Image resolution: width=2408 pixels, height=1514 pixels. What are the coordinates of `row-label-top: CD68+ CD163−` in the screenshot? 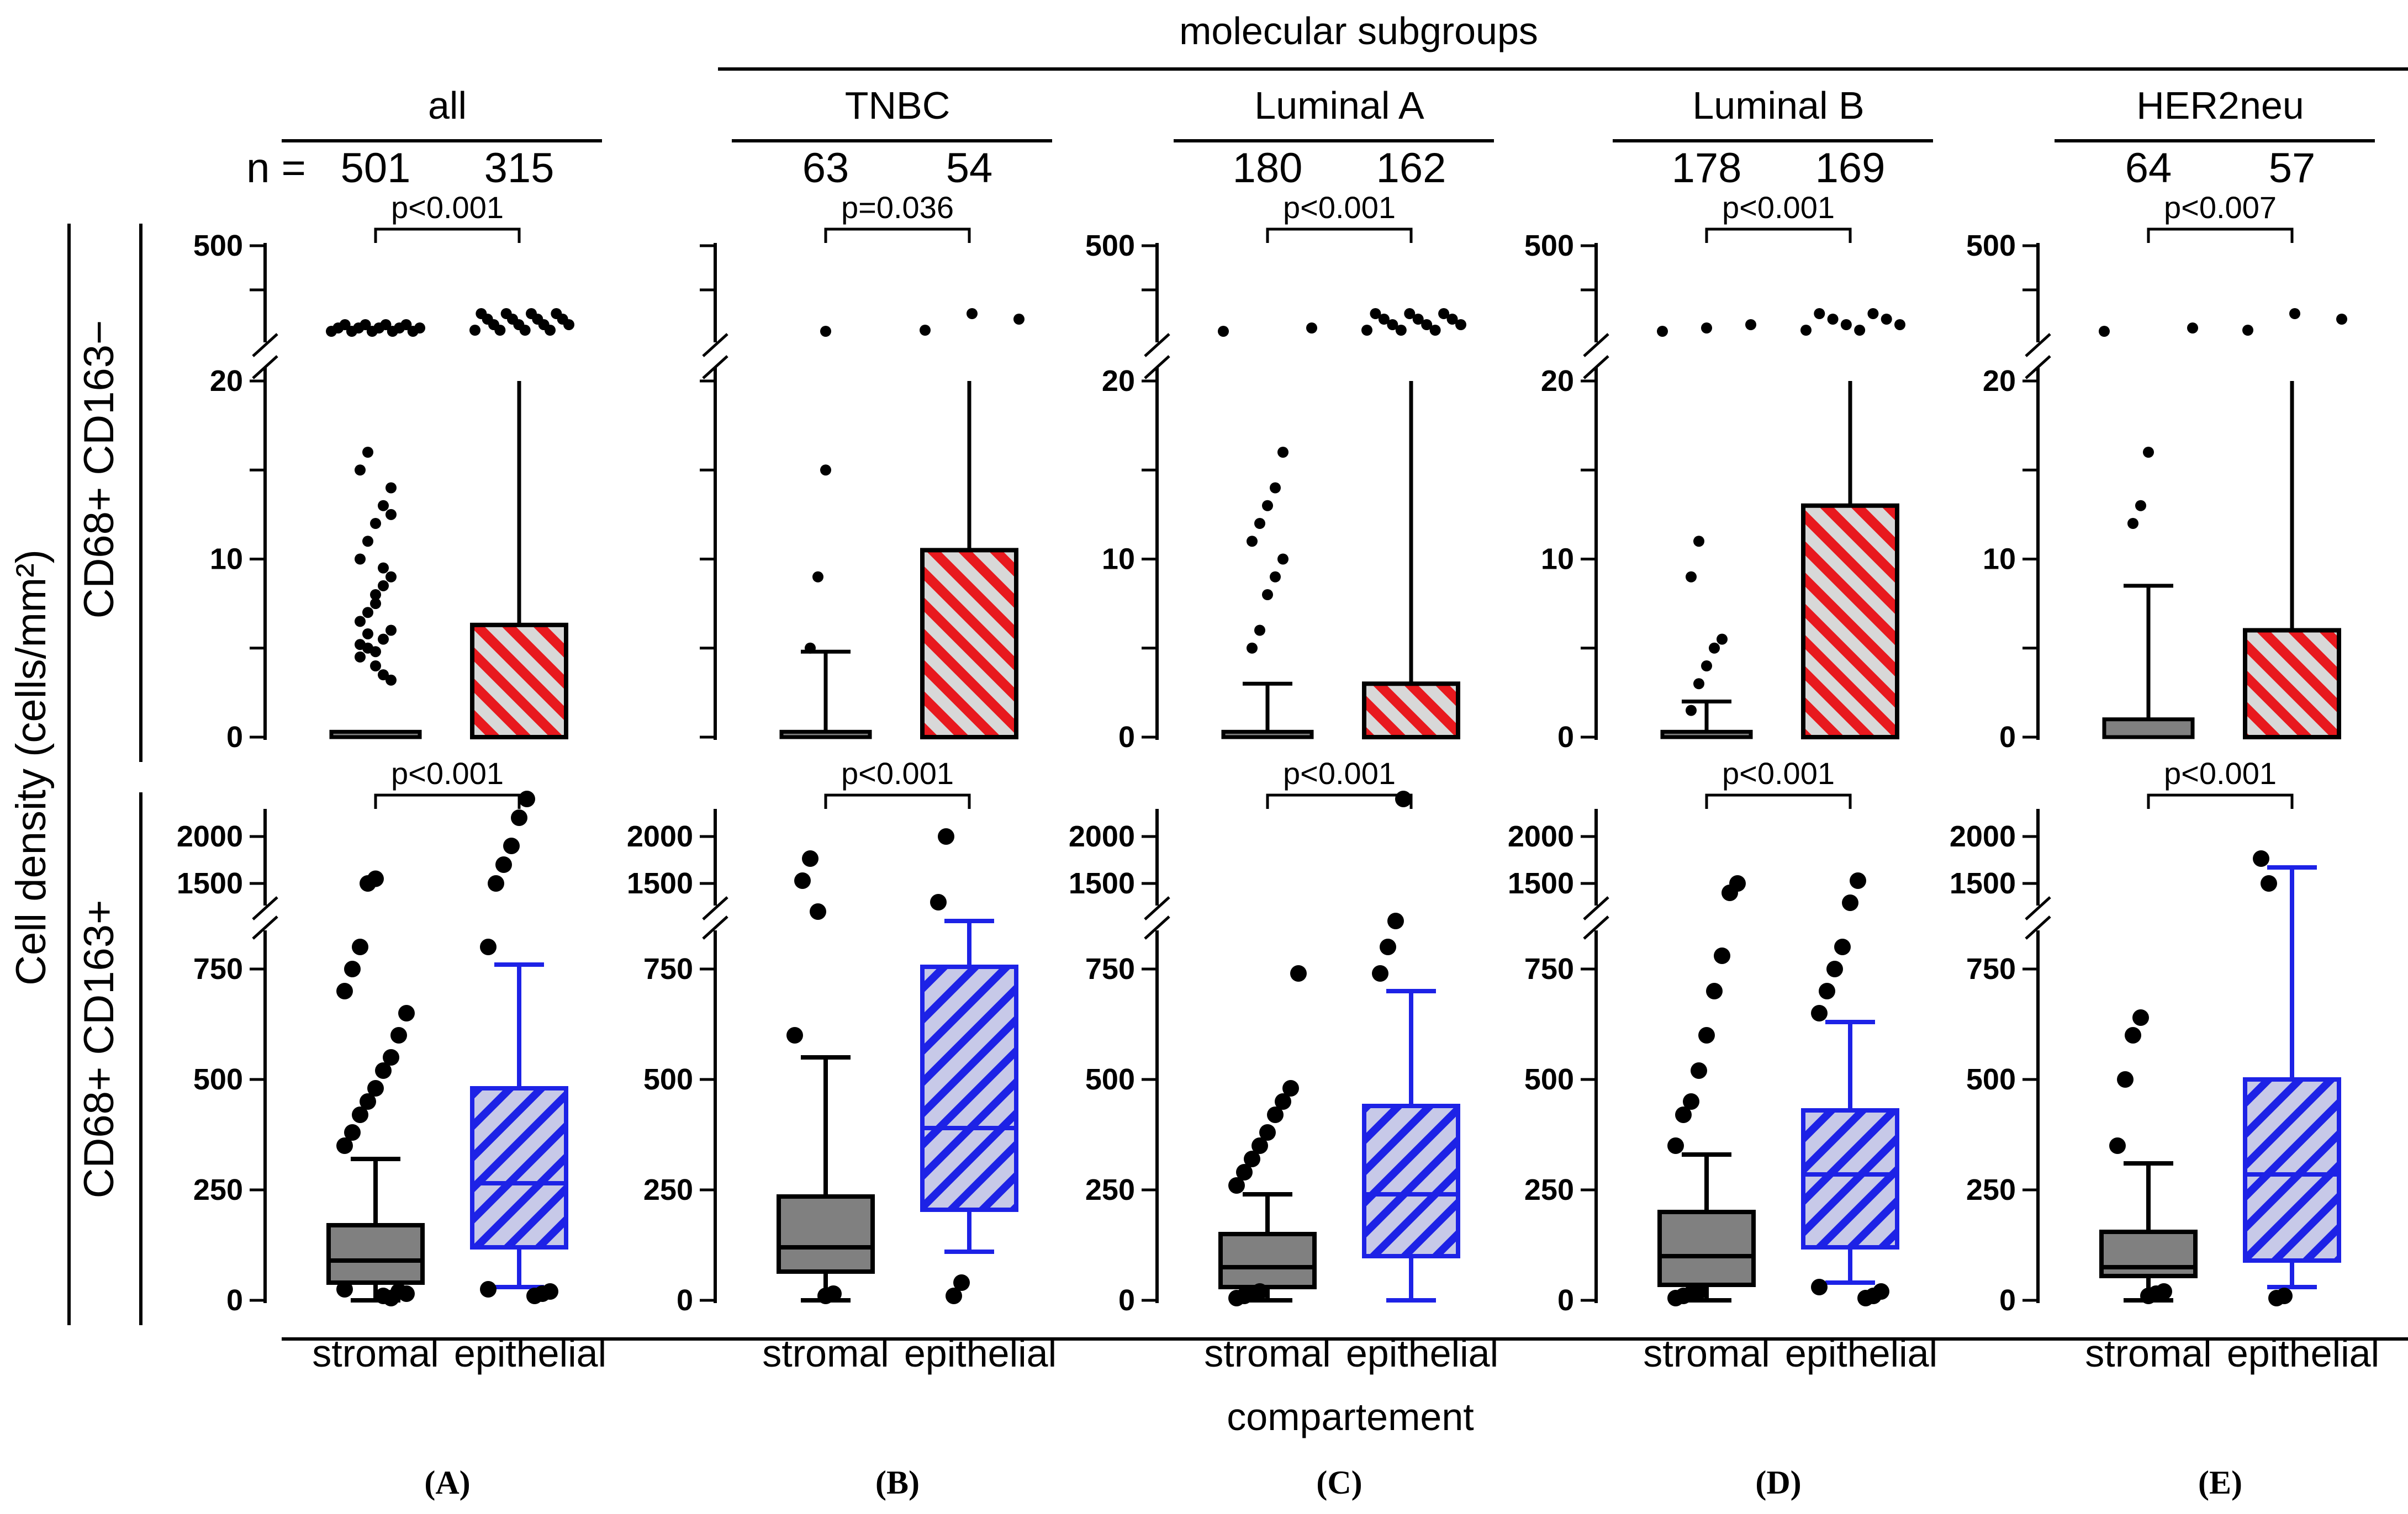 It's located at (99, 469).